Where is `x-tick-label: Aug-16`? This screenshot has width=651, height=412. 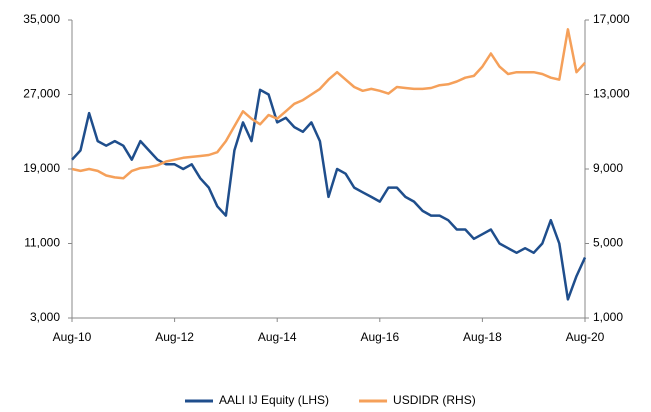
x-tick-label: Aug-16 is located at coordinates (379, 337).